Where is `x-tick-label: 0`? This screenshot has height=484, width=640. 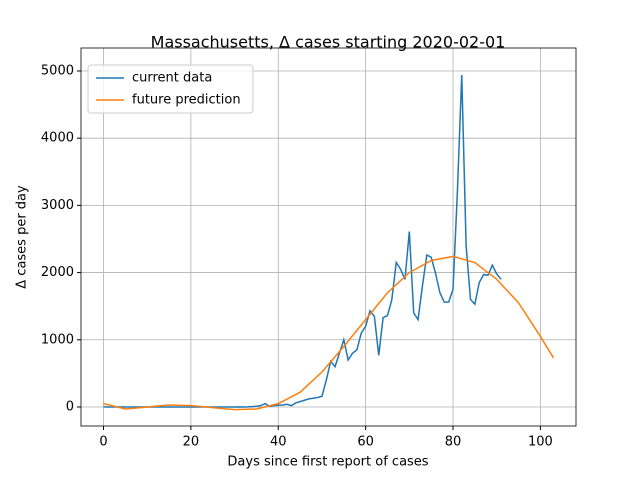
x-tick-label: 0 is located at coordinates (103, 442).